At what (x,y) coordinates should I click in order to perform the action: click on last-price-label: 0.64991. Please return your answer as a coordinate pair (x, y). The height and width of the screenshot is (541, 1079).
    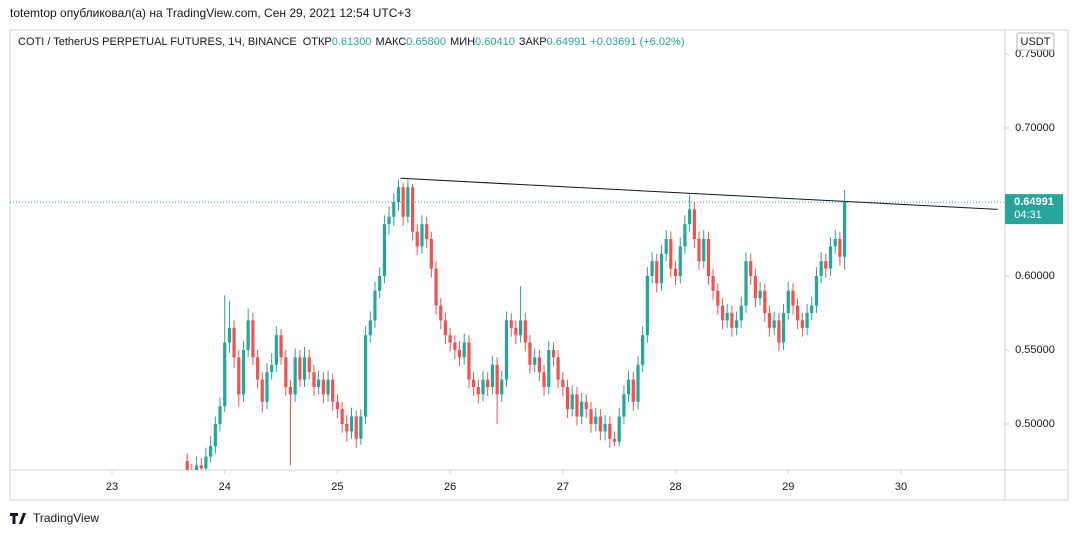
    Looking at the image, I should click on (1034, 202).